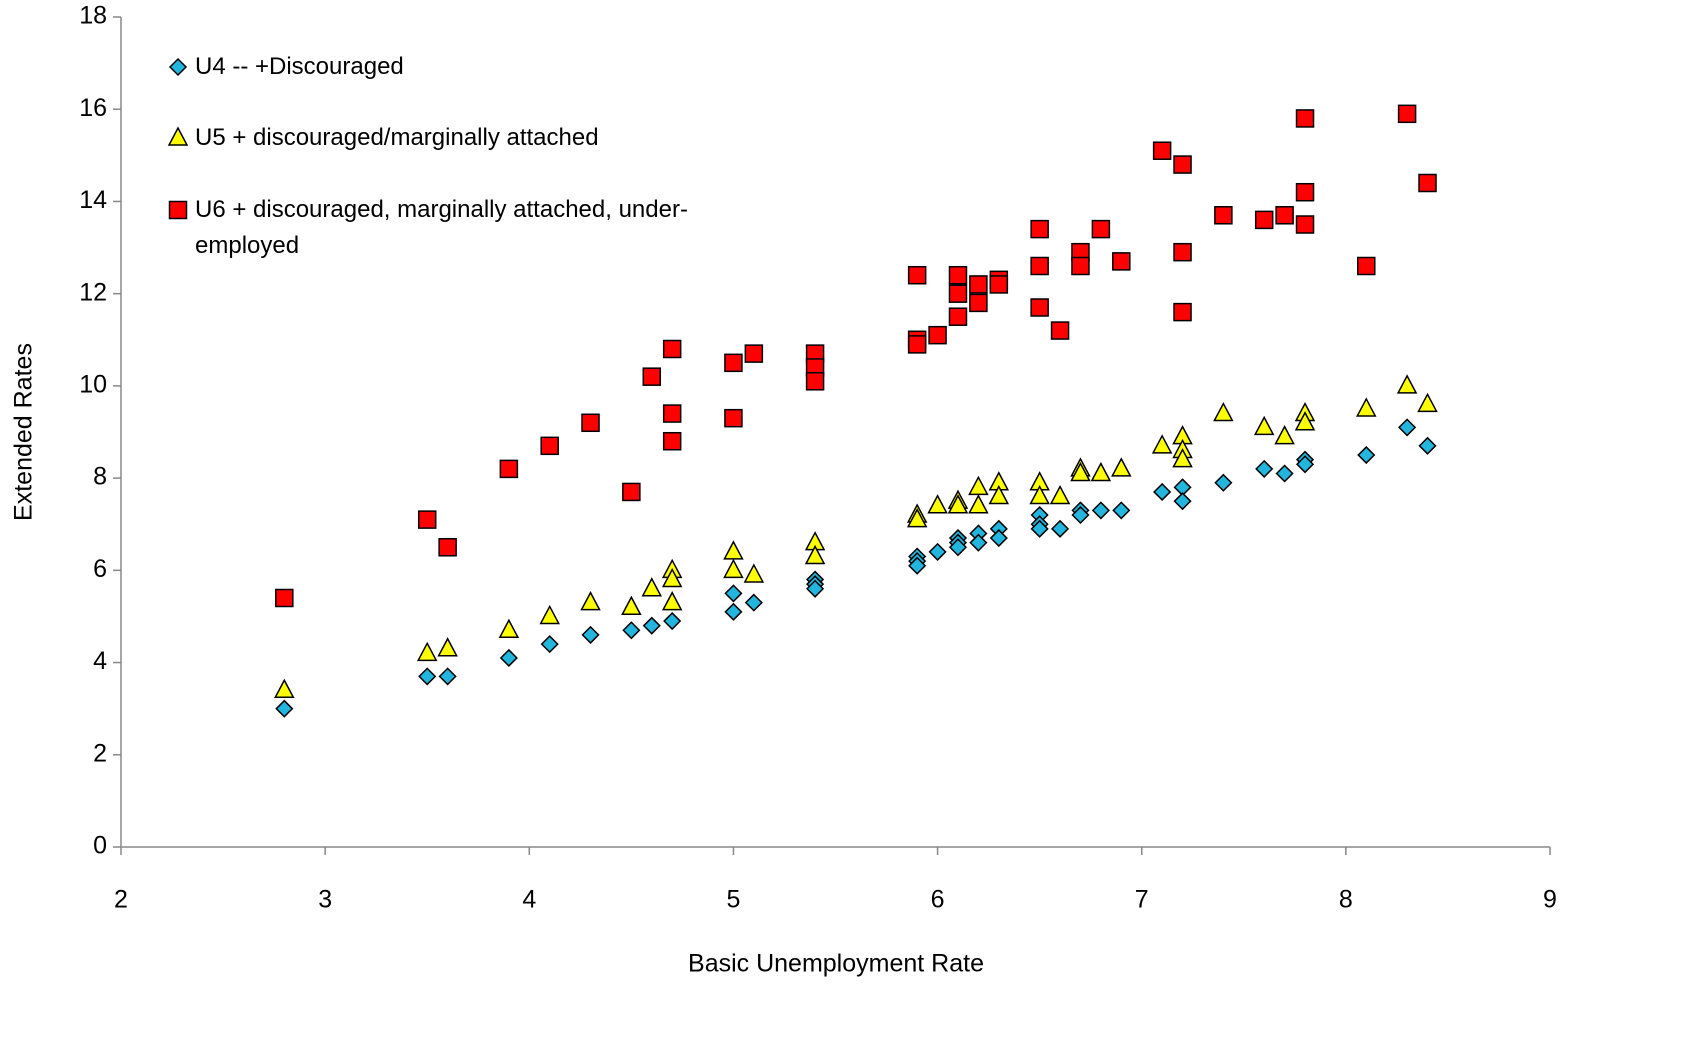  What do you see at coordinates (1346, 900) in the screenshot?
I see `x-tick-label: 8` at bounding box center [1346, 900].